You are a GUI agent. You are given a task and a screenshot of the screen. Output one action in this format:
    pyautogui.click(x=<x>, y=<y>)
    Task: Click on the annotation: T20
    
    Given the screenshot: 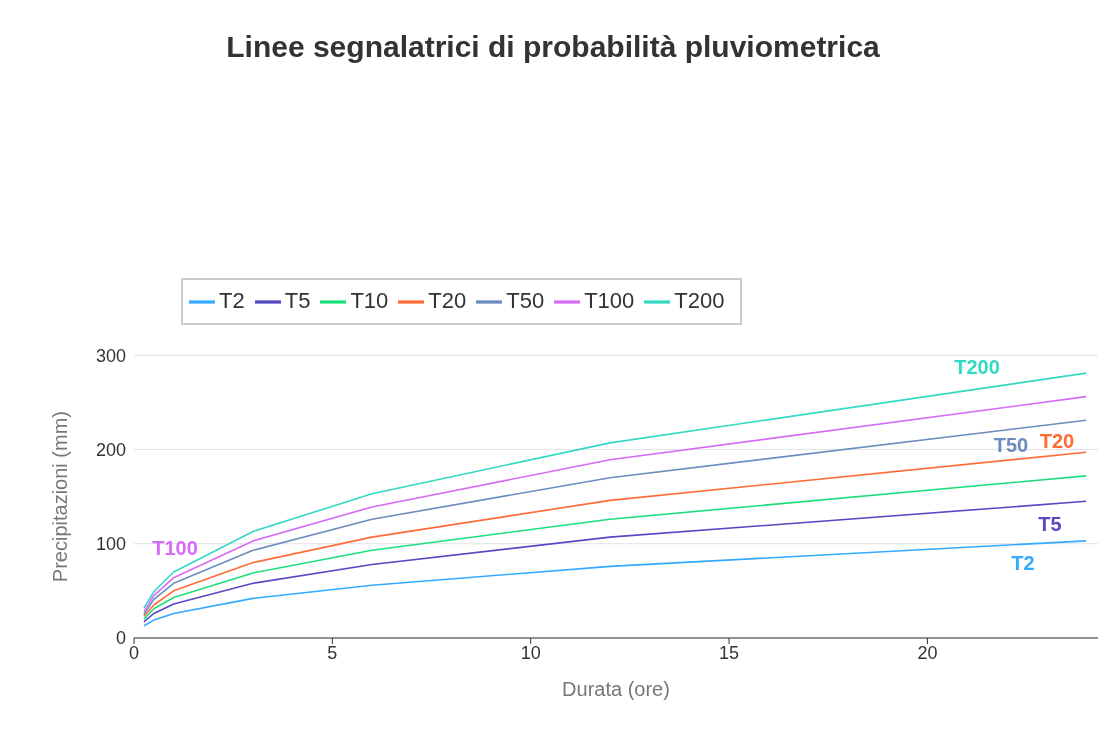 What is the action you would take?
    pyautogui.click(x=1057, y=441)
    